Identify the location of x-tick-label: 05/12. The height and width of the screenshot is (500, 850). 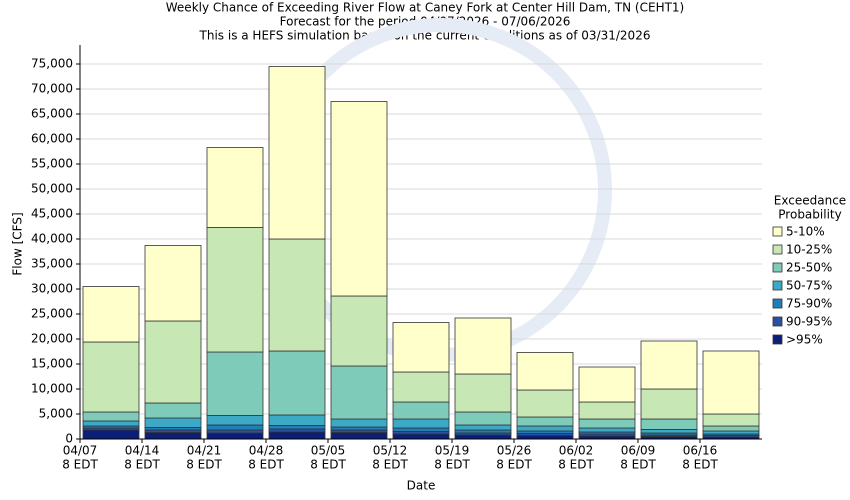
(390, 451).